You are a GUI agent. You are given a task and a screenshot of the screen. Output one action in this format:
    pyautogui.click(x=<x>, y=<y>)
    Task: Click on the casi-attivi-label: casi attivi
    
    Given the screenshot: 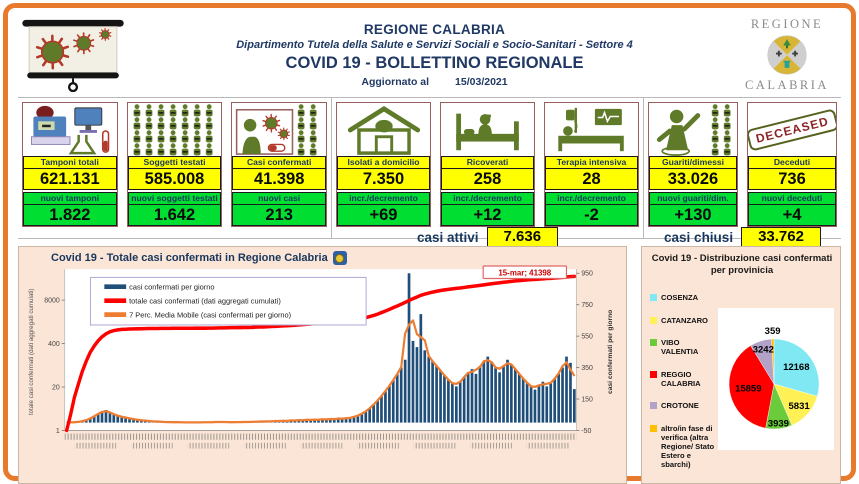 What is the action you would take?
    pyautogui.click(x=447, y=237)
    